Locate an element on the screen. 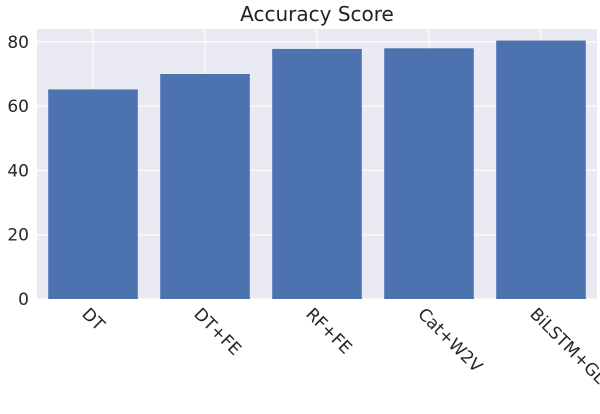 This screenshot has height=414, width=600. x-tick-label: DT+FE is located at coordinates (216, 331).